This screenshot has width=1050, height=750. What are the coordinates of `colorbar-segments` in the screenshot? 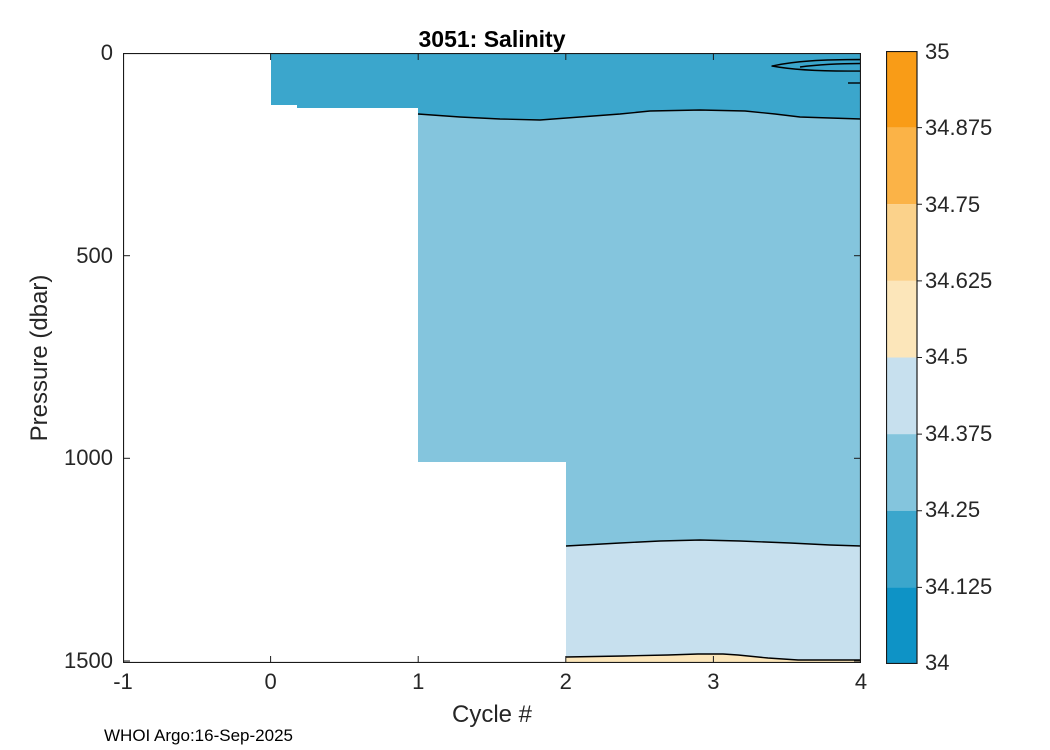 It's located at (901, 357).